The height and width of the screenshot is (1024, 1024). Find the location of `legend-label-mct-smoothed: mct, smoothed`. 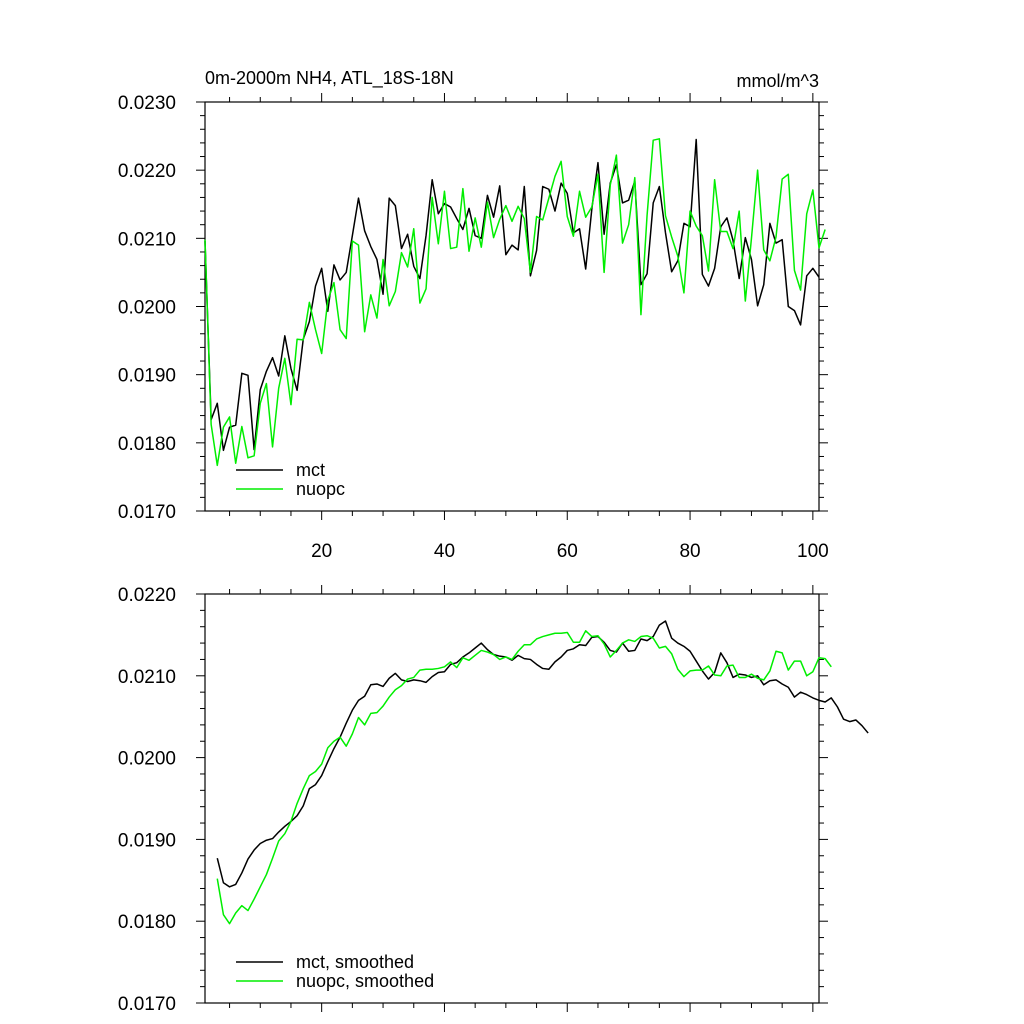

legend-label-mct-smoothed: mct, smoothed is located at coordinates (355, 962).